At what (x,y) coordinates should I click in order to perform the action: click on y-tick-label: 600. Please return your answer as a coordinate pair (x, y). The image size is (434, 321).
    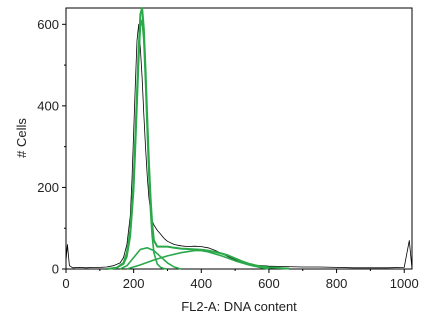
    Looking at the image, I should click on (48, 24).